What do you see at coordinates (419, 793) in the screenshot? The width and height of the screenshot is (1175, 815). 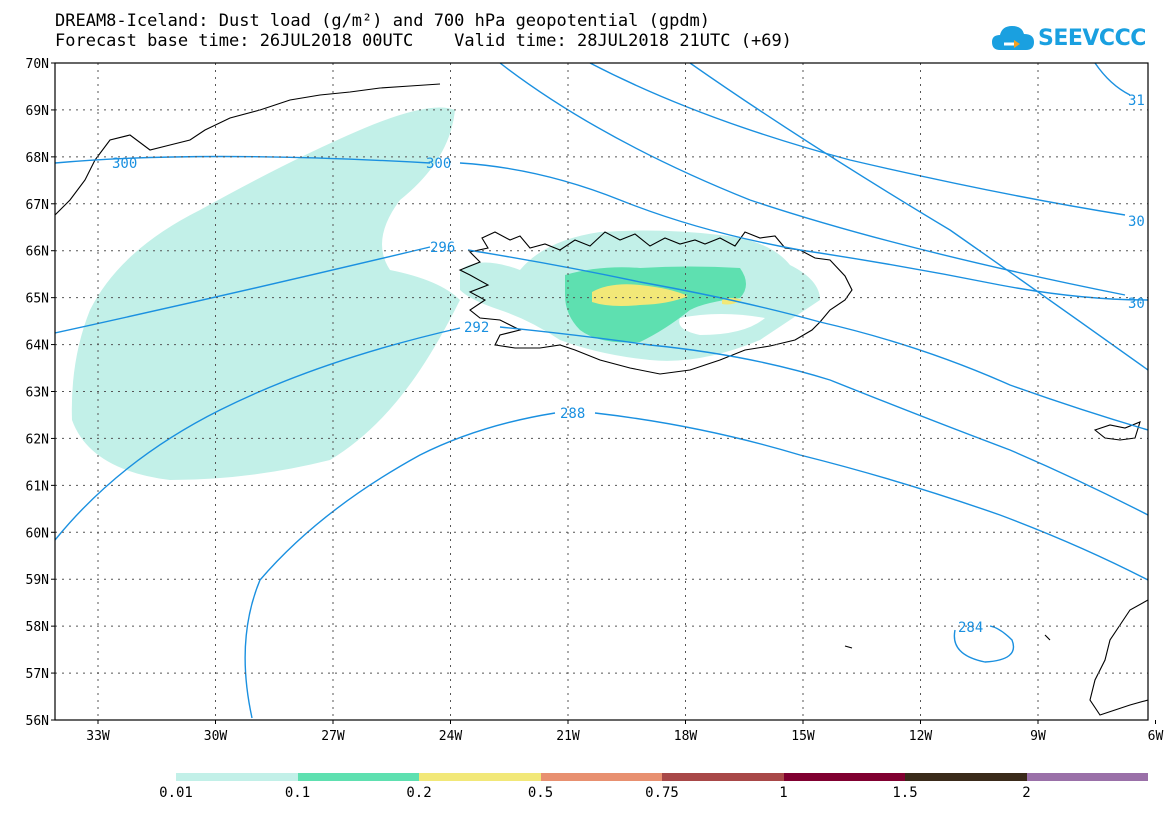 I see `colorbar-label: 0.2` at bounding box center [419, 793].